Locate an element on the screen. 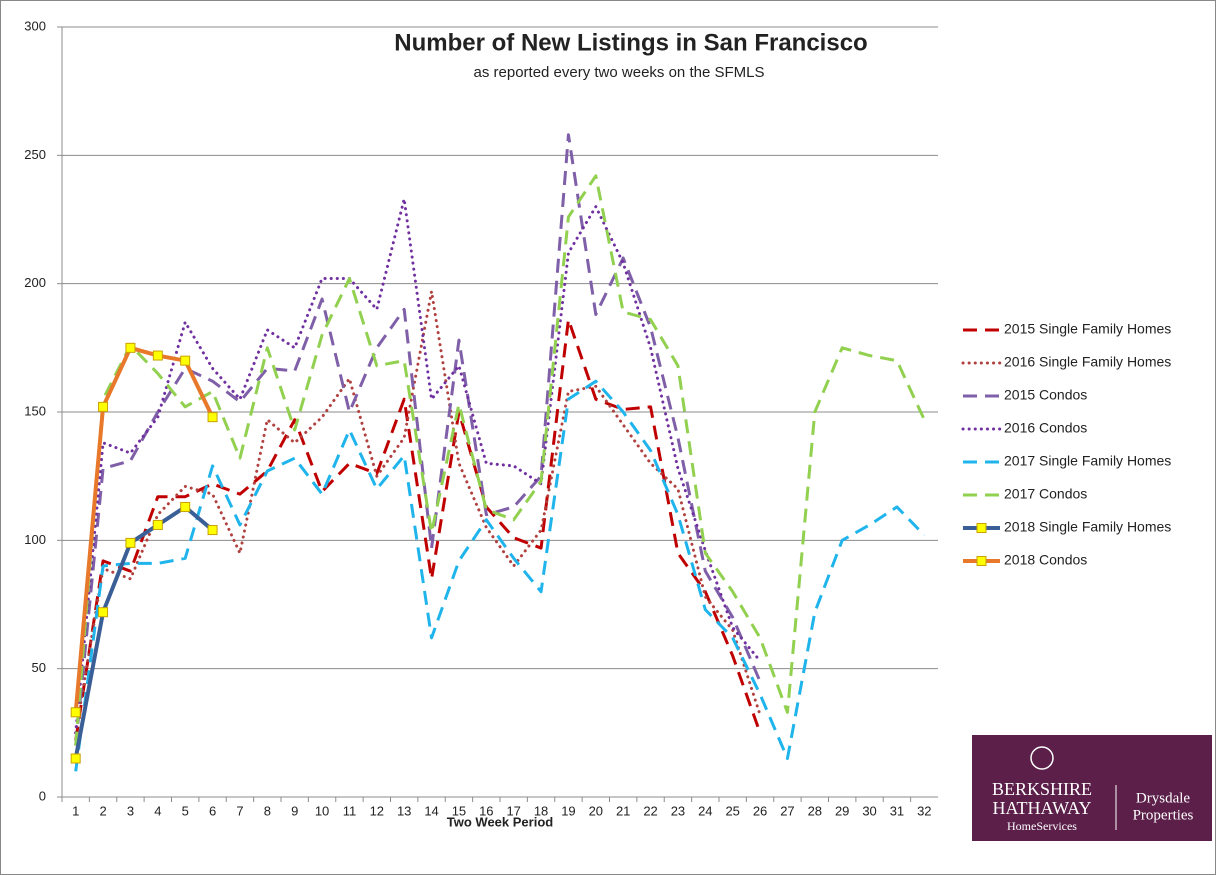 The width and height of the screenshot is (1216, 875). x-tick-label: 18 is located at coordinates (541, 810).